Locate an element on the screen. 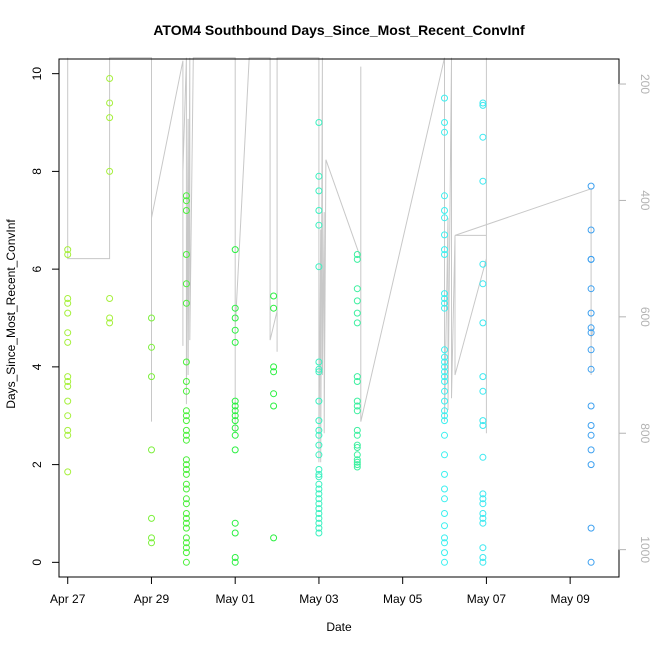 The image size is (650, 650). x-tick-label: May 01 is located at coordinates (236, 599).